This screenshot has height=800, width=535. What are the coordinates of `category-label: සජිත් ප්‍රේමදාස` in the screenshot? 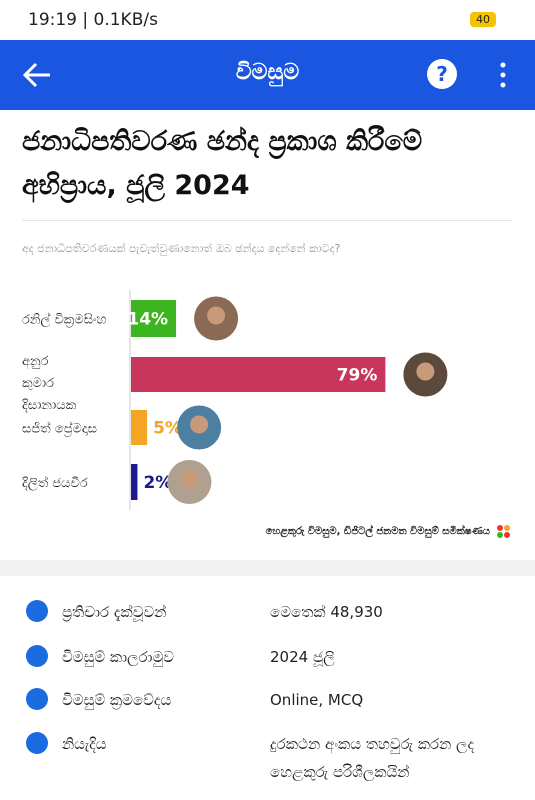 It's located at (59, 428).